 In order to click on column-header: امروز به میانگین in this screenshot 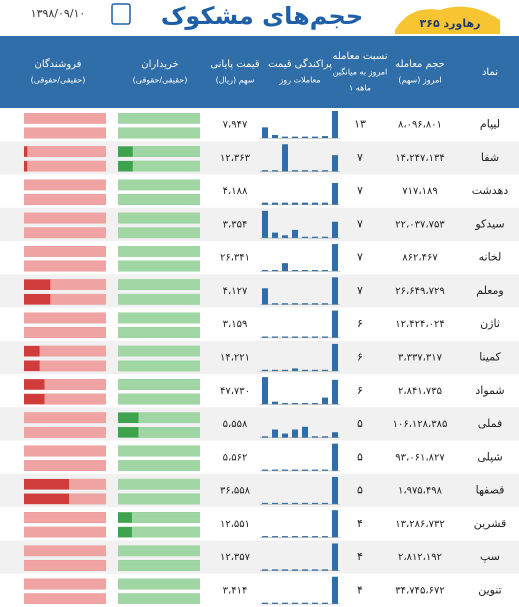, I will do `click(360, 72)`.